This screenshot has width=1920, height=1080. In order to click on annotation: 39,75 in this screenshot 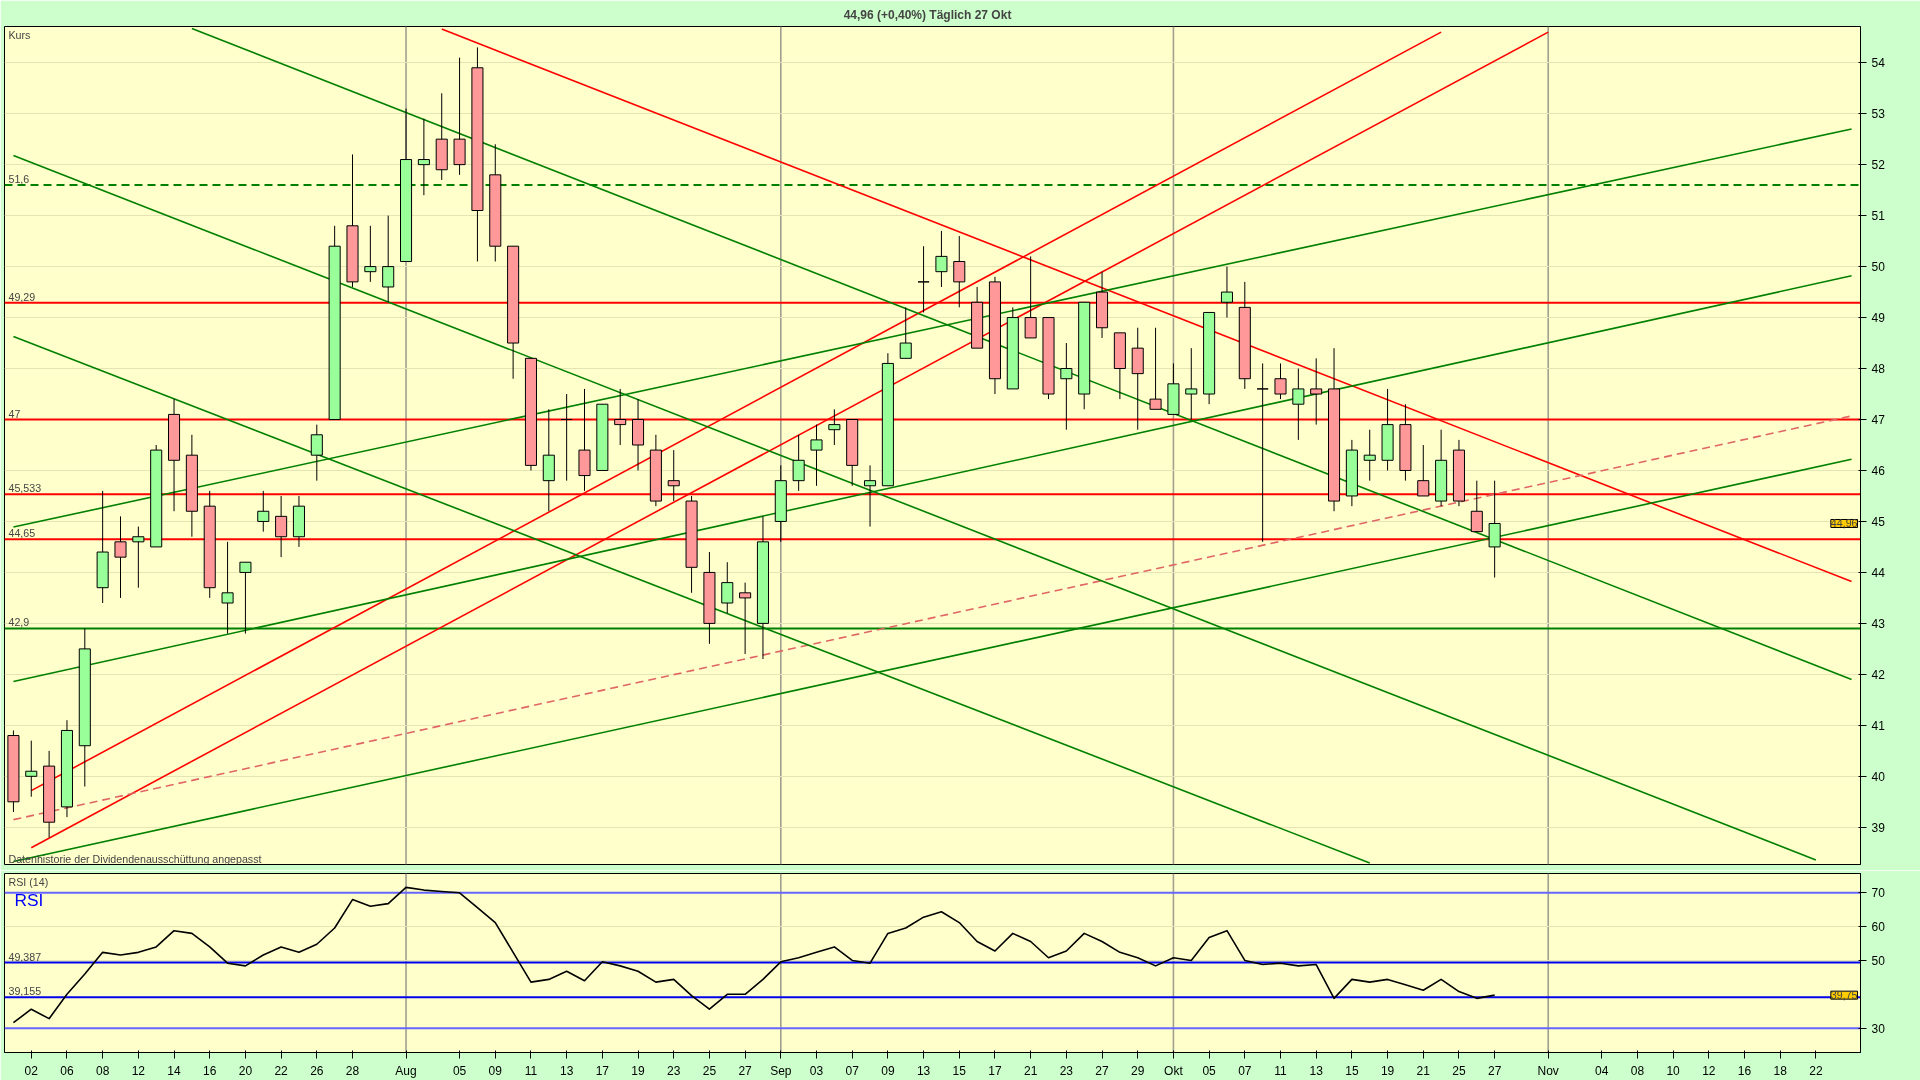, I will do `click(1844, 995)`.